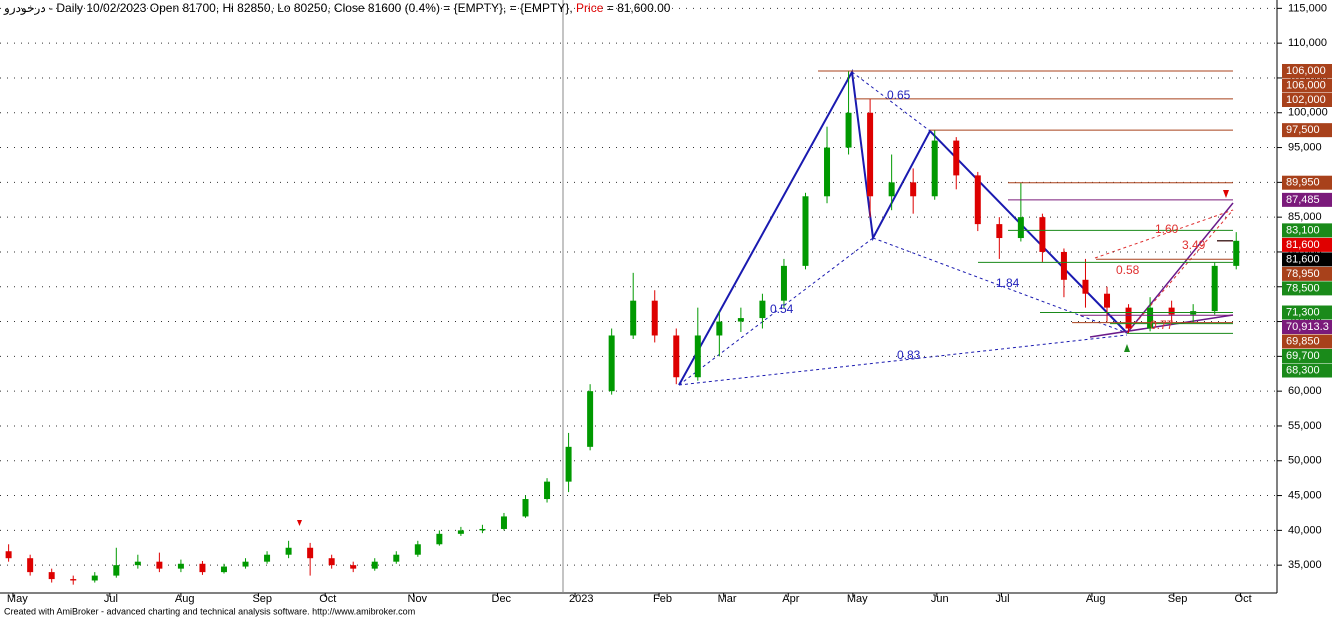 The image size is (1336, 619). Describe the element at coordinates (1303, 312) in the screenshot. I see `level-label: 71,300` at that location.